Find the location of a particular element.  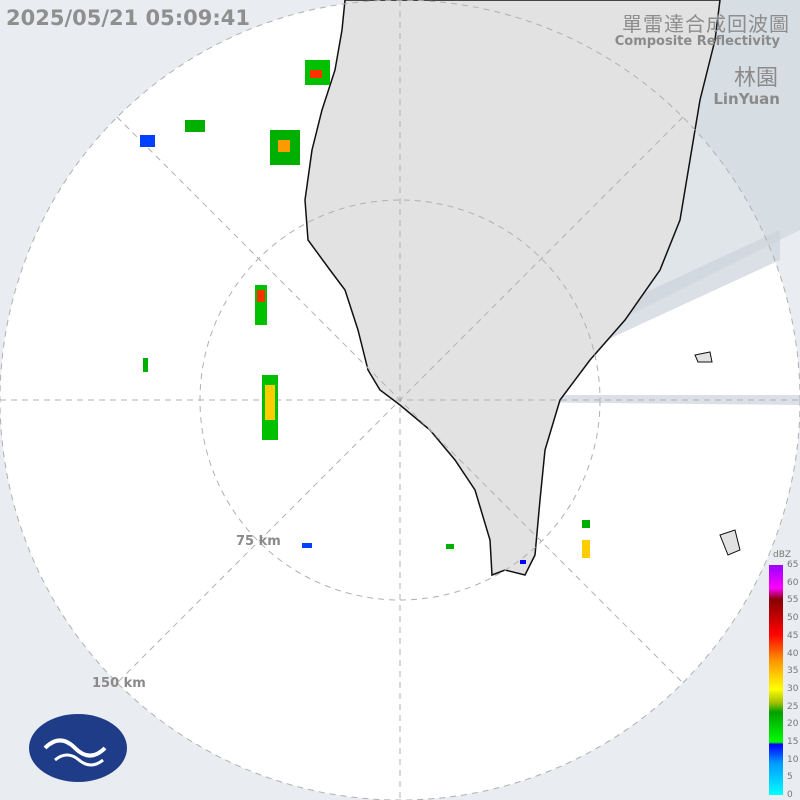

range-label-150: 150 km is located at coordinates (119, 683).